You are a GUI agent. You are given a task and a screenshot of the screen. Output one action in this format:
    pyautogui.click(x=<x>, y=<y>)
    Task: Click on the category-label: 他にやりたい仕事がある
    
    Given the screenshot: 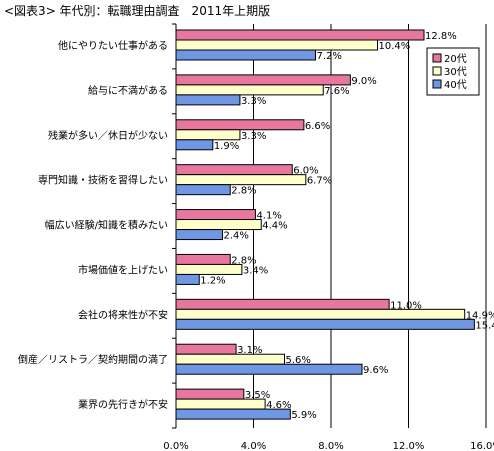 What is the action you would take?
    pyautogui.click(x=113, y=45)
    